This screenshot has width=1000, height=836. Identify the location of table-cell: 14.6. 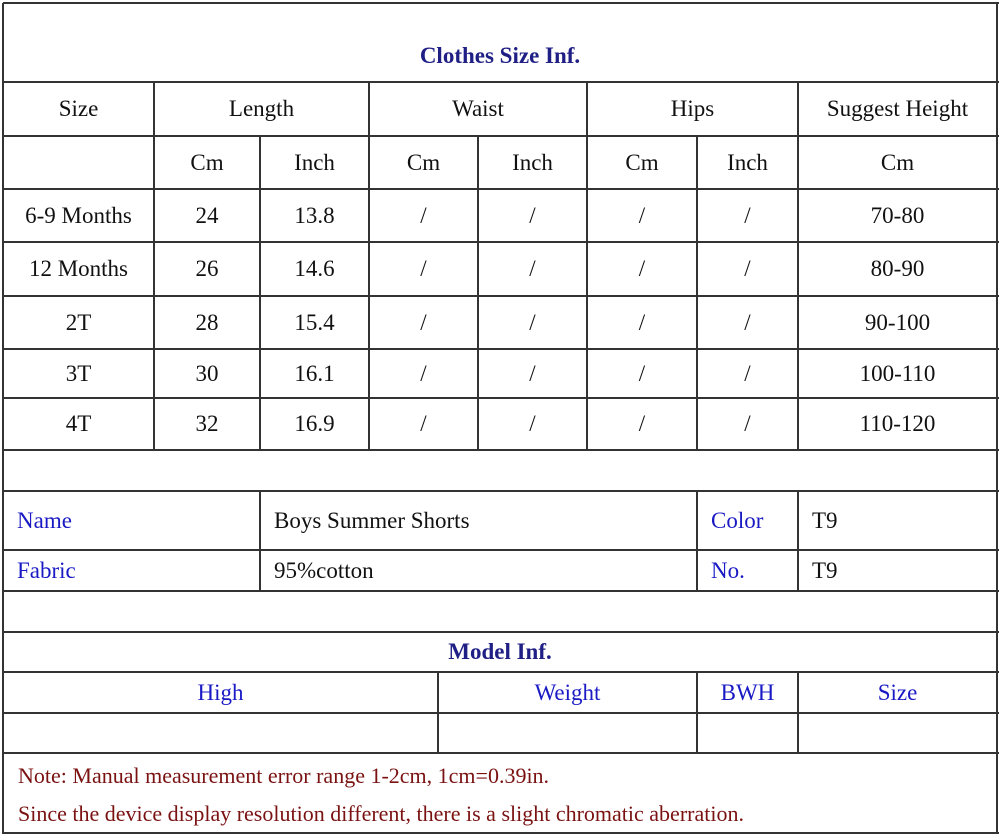
(314, 268).